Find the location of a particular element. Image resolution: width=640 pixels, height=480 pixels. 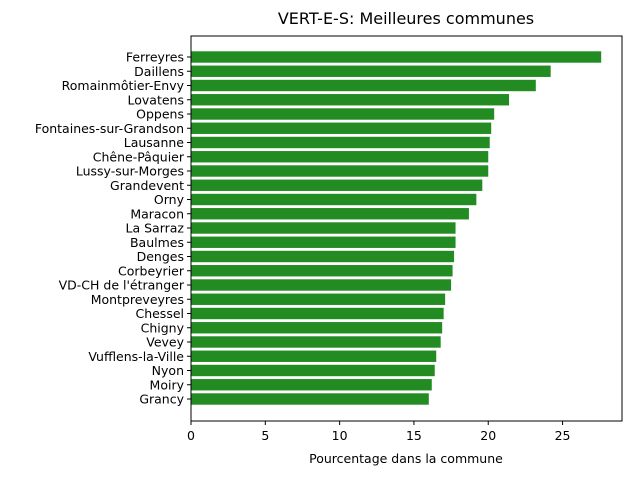

category-label: Chigny is located at coordinates (163, 327).